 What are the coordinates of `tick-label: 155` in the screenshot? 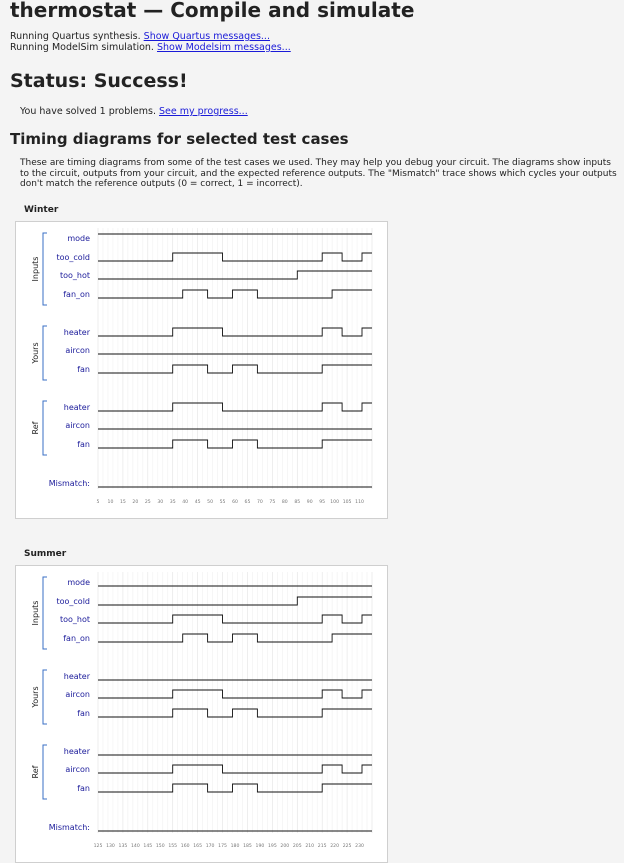 It's located at (172, 846).